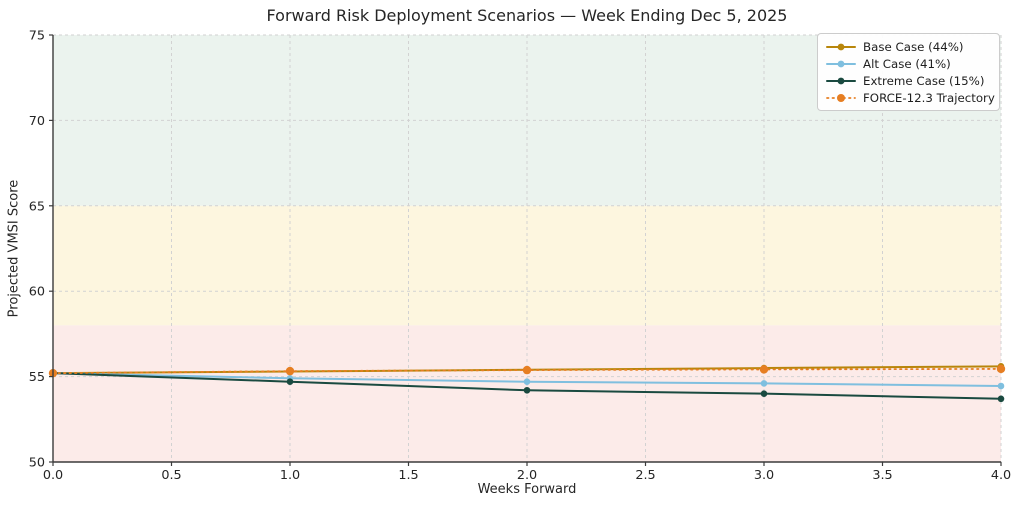  What do you see at coordinates (1001, 475) in the screenshot?
I see `x-tick-label: 4.0` at bounding box center [1001, 475].